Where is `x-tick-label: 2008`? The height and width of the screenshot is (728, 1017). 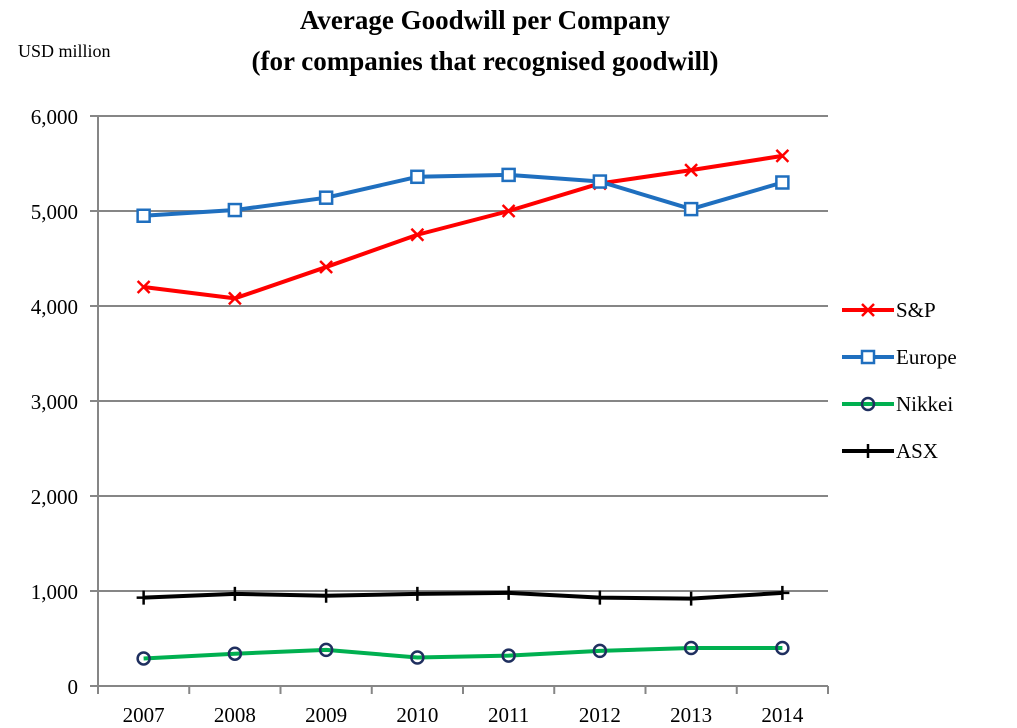
x-tick-label: 2008 is located at coordinates (235, 715).